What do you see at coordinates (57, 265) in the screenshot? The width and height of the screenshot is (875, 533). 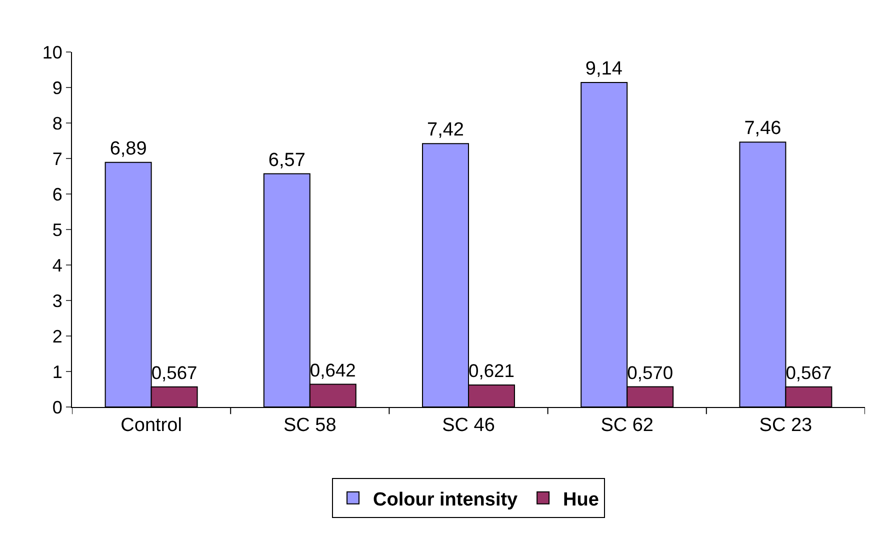 I see `y-tick-label: 4` at bounding box center [57, 265].